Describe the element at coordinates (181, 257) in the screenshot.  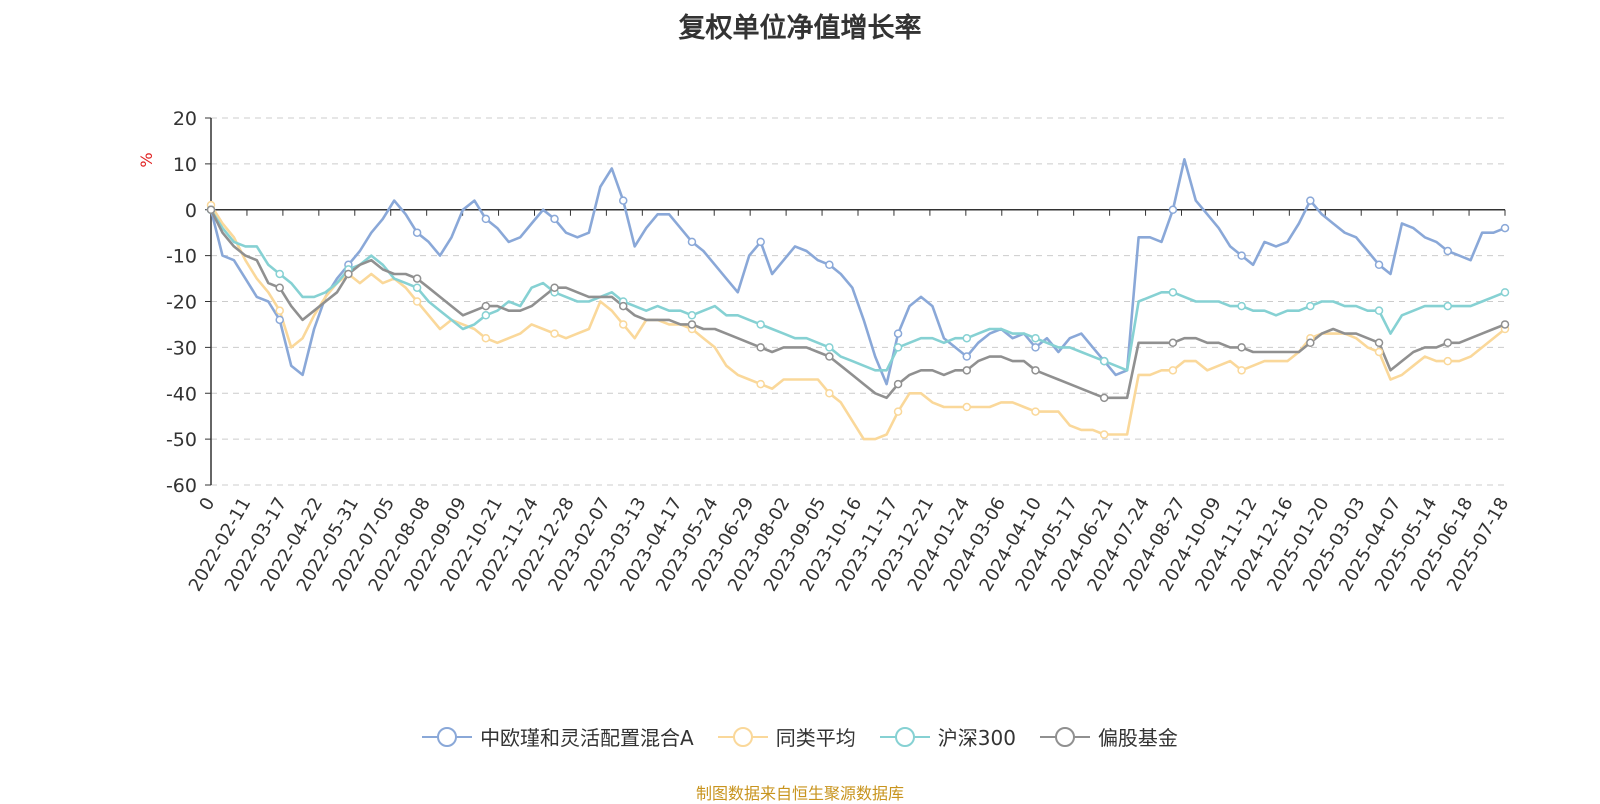
I see `y-tick-label: -10` at that location.